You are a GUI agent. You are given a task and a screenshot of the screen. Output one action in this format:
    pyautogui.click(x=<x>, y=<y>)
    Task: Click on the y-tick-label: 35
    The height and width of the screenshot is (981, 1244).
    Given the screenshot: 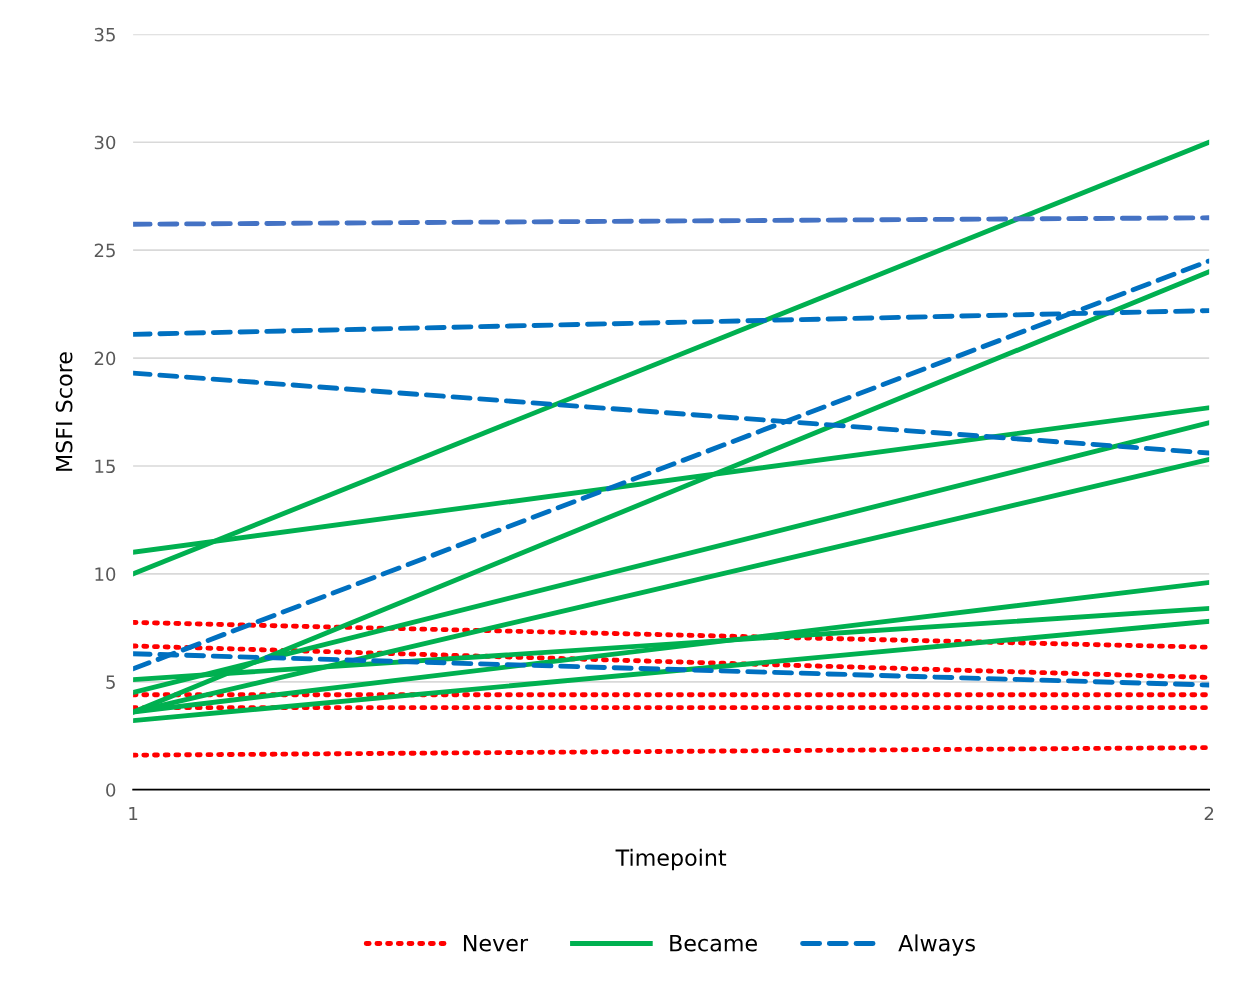 What is the action you would take?
    pyautogui.click(x=104, y=34)
    